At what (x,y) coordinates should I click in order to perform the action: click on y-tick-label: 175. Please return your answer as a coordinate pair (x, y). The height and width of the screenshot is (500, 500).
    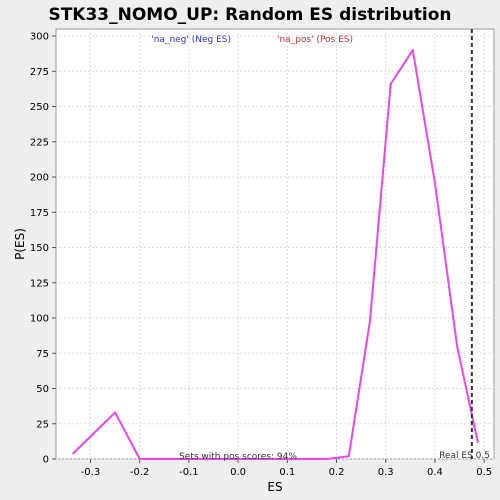
    Looking at the image, I should click on (39, 213).